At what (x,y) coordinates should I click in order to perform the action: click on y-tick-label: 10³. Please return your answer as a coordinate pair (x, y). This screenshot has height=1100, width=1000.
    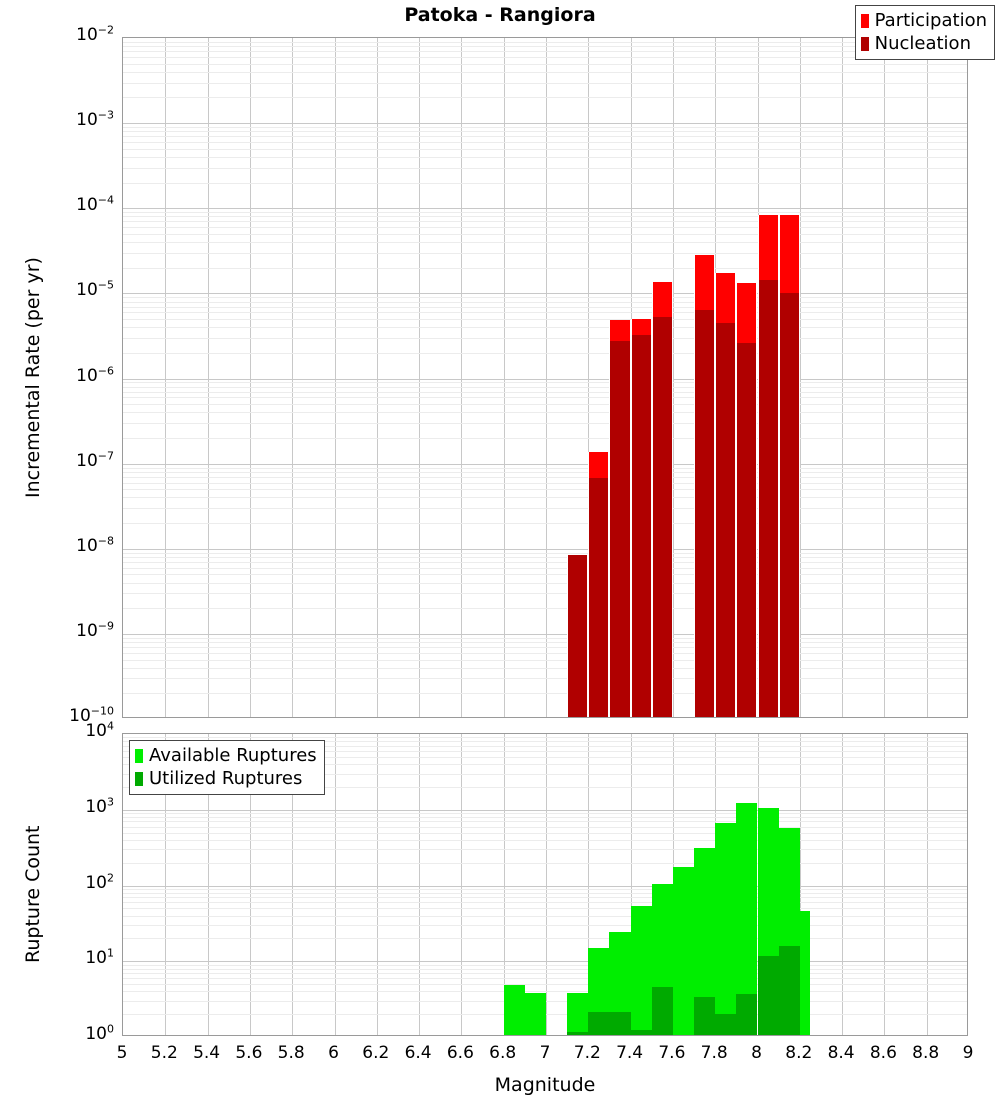
    Looking at the image, I should click on (99, 806).